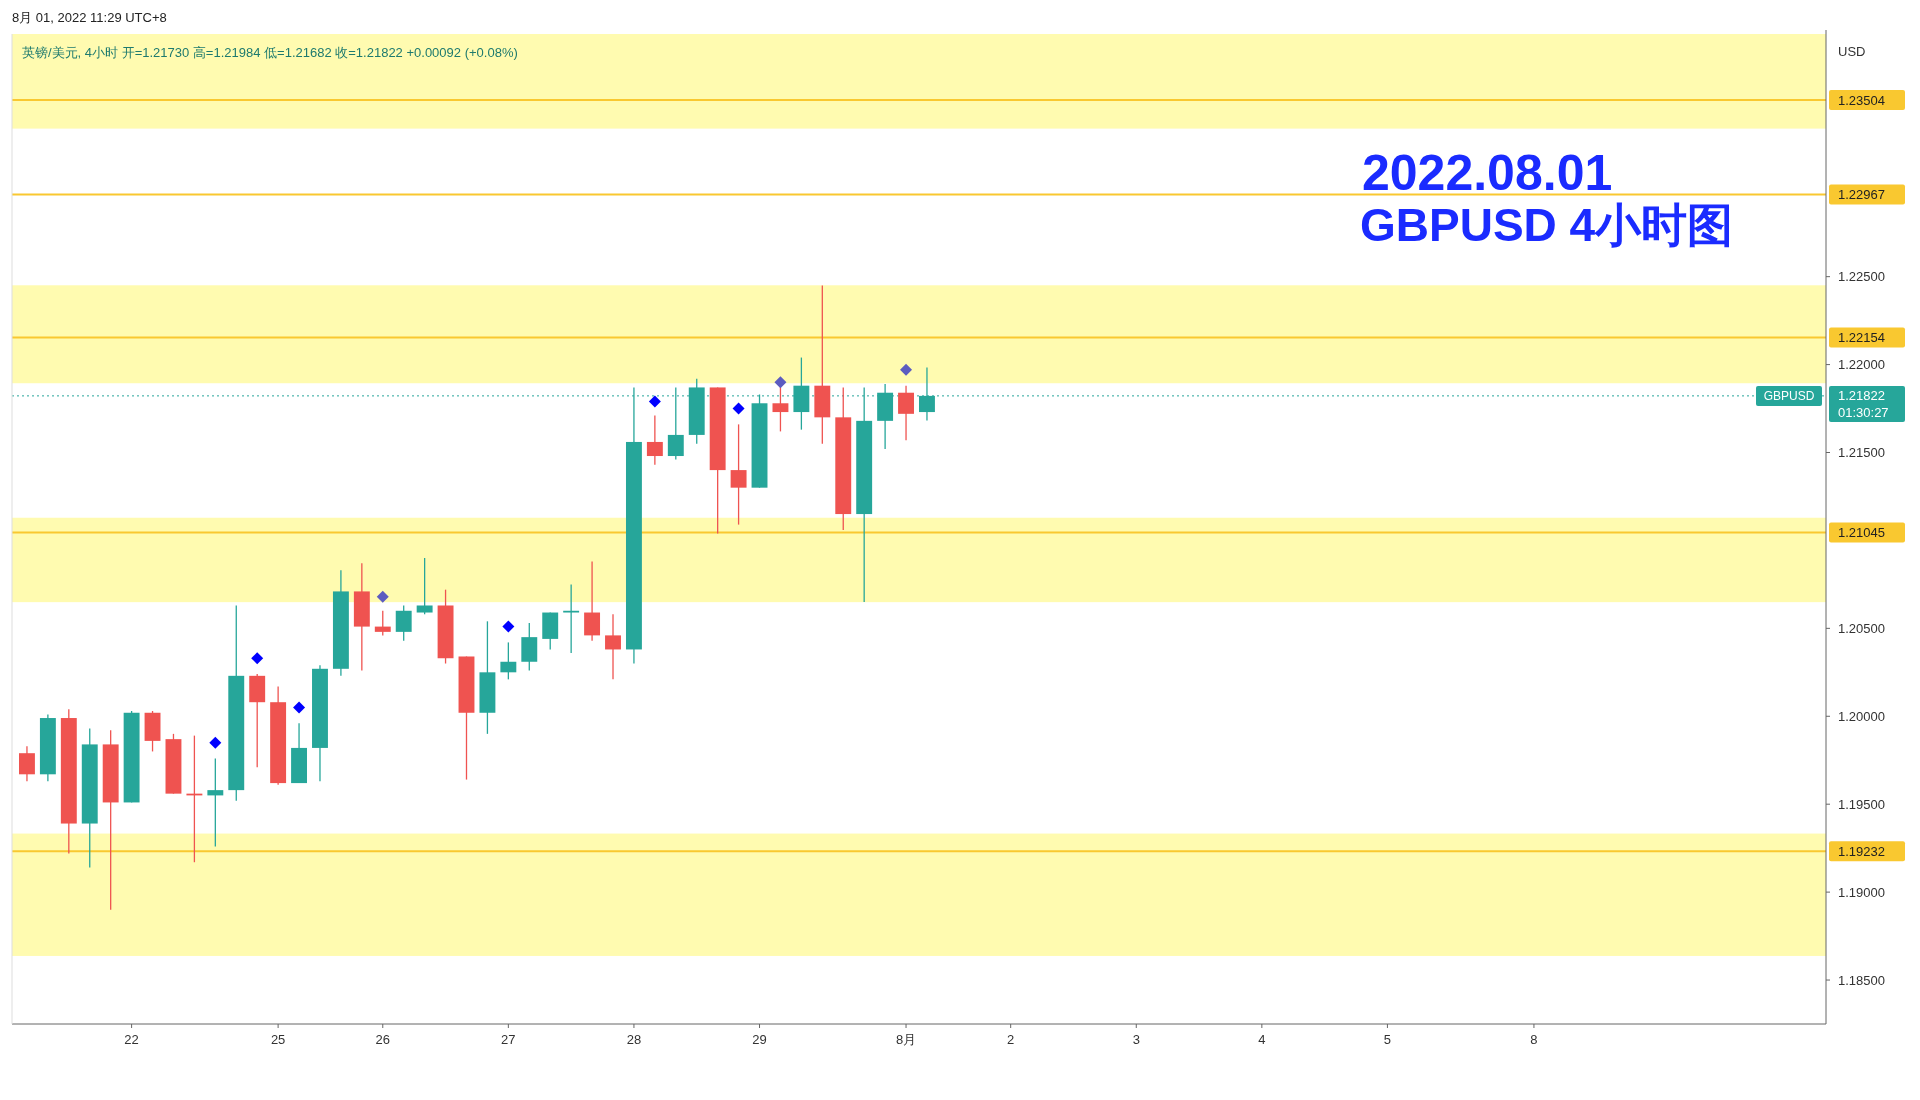 This screenshot has height=1100, width=1920. Describe the element at coordinates (1789, 396) in the screenshot. I see `annotation: GBPUSD` at that location.